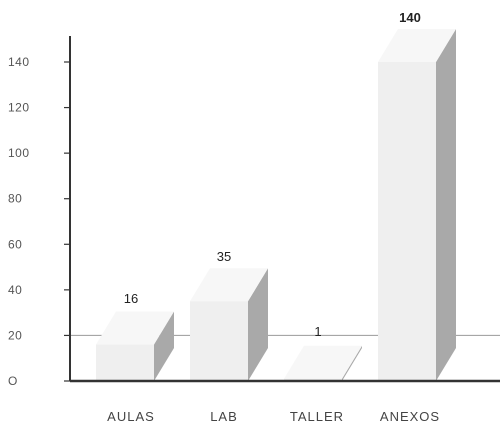  Describe the element at coordinates (15, 244) in the screenshot. I see `y-tick-label: 60` at that location.